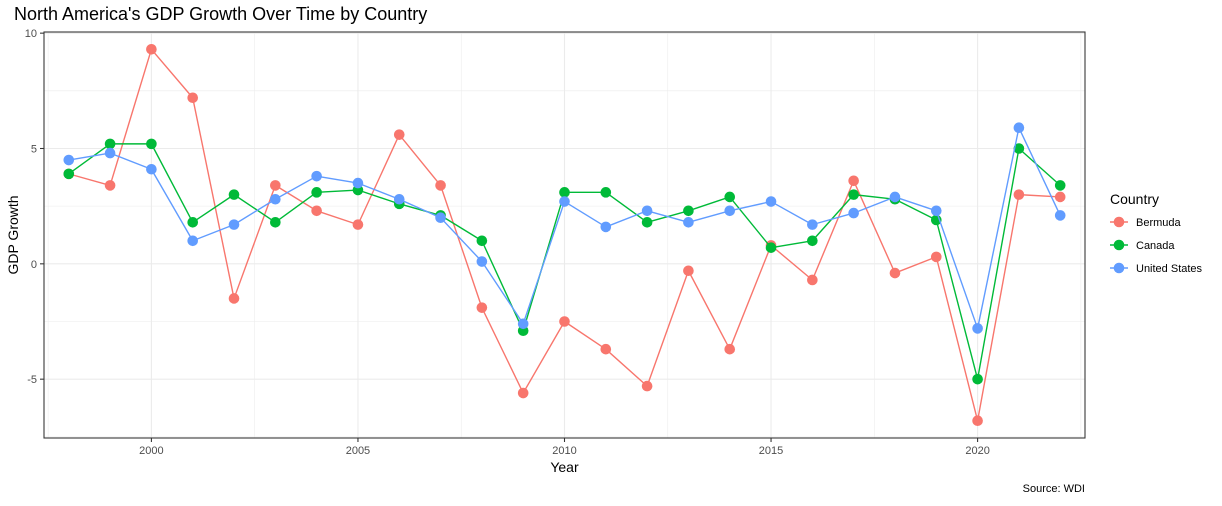  Describe the element at coordinates (1054, 489) in the screenshot. I see `chart-caption: Source: WDI` at that location.